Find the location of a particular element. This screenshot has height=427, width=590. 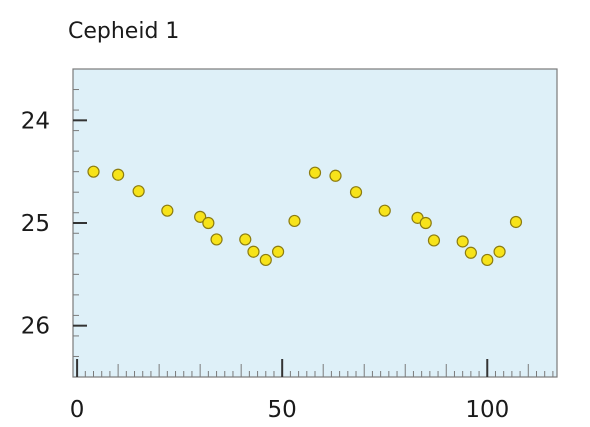

y-tick-label: 24 is located at coordinates (35, 121).